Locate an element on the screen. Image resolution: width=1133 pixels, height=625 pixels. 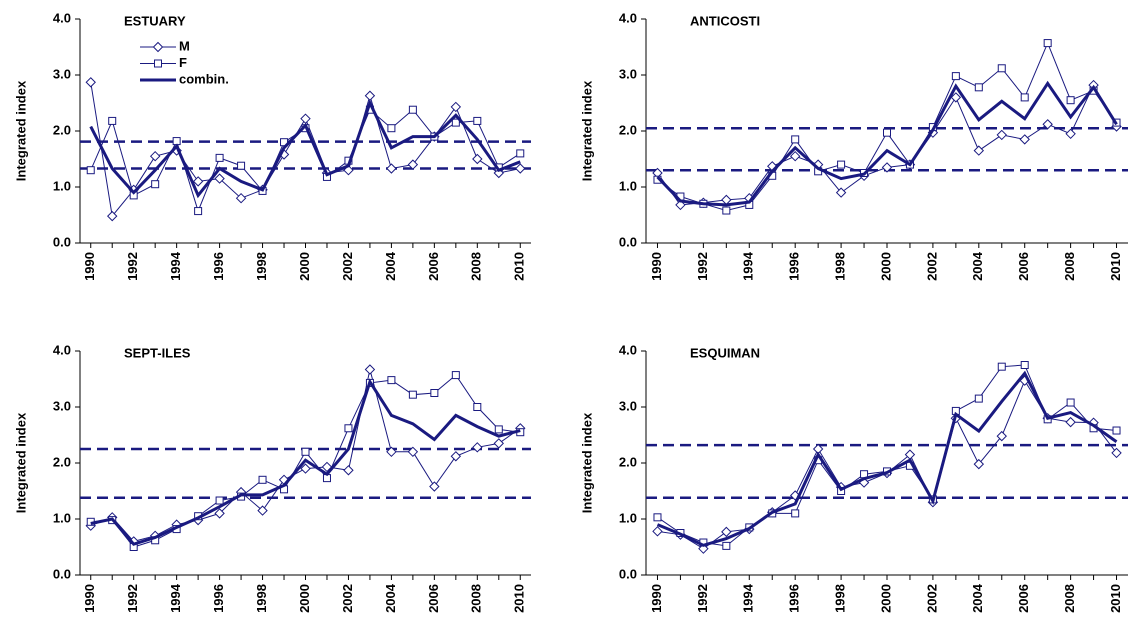
chart-title: SEPT-ILES is located at coordinates (157, 352).